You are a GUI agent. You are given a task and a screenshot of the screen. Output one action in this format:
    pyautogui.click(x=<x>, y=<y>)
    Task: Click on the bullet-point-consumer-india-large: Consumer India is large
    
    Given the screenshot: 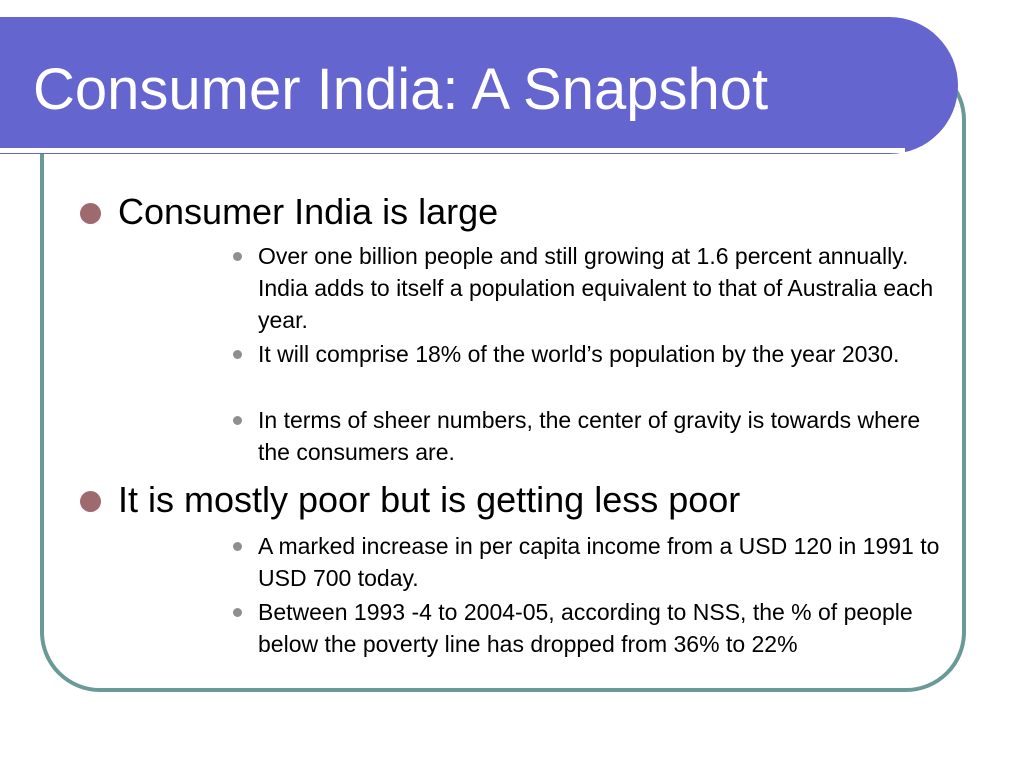 What is the action you would take?
    pyautogui.click(x=308, y=211)
    